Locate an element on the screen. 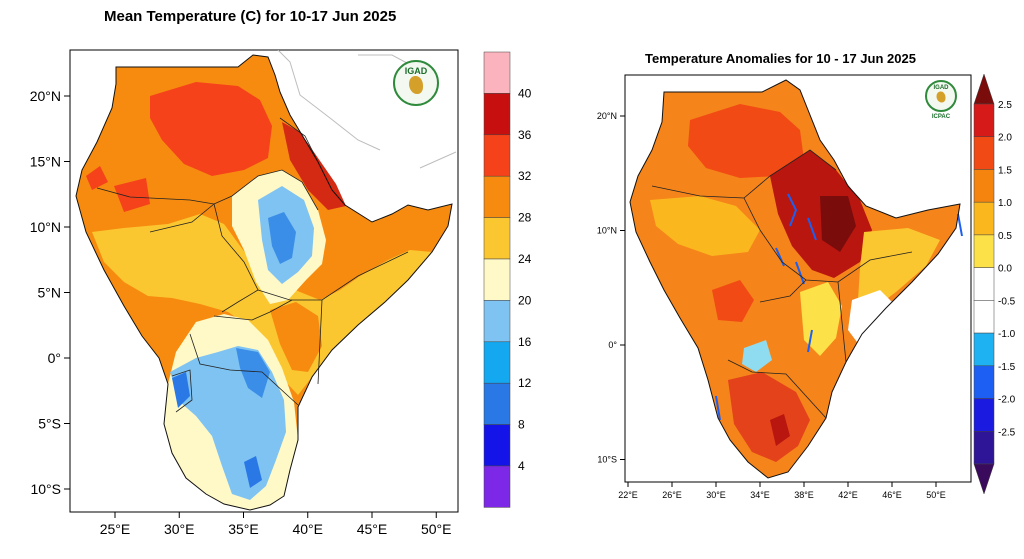  left_map-lat-tick-label: 0° is located at coordinates (54, 358).